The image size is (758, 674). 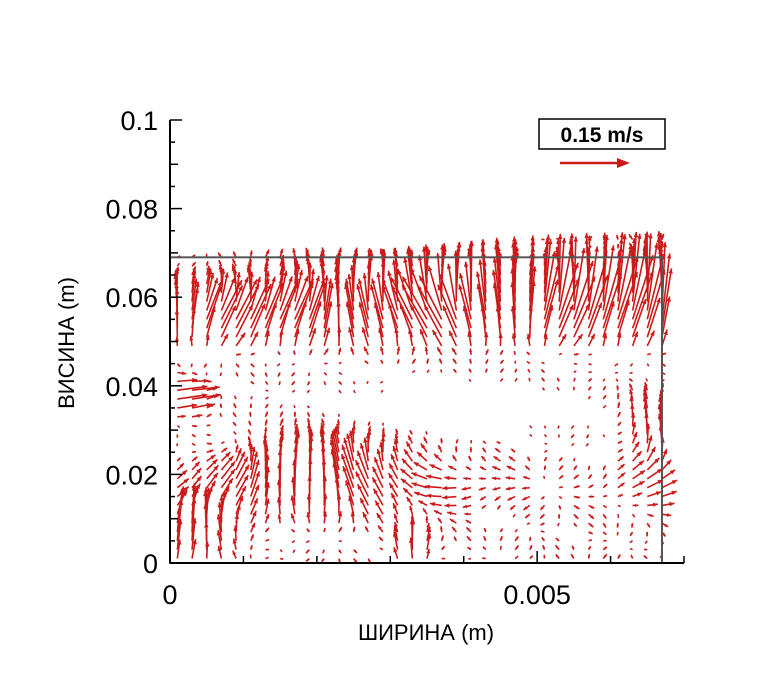 What do you see at coordinates (66, 343) in the screenshot?
I see `y-axis-title: ВИСИНА (m)` at bounding box center [66, 343].